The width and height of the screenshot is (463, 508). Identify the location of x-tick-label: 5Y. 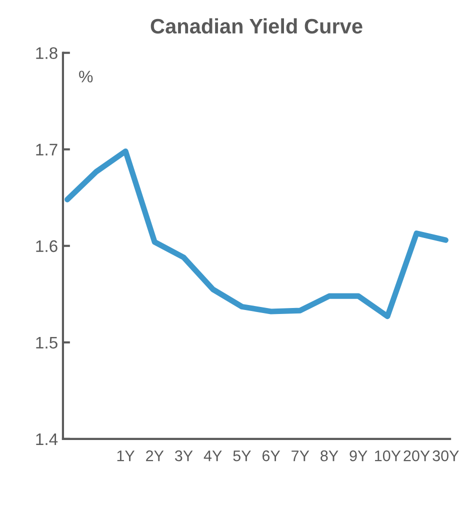
(242, 456).